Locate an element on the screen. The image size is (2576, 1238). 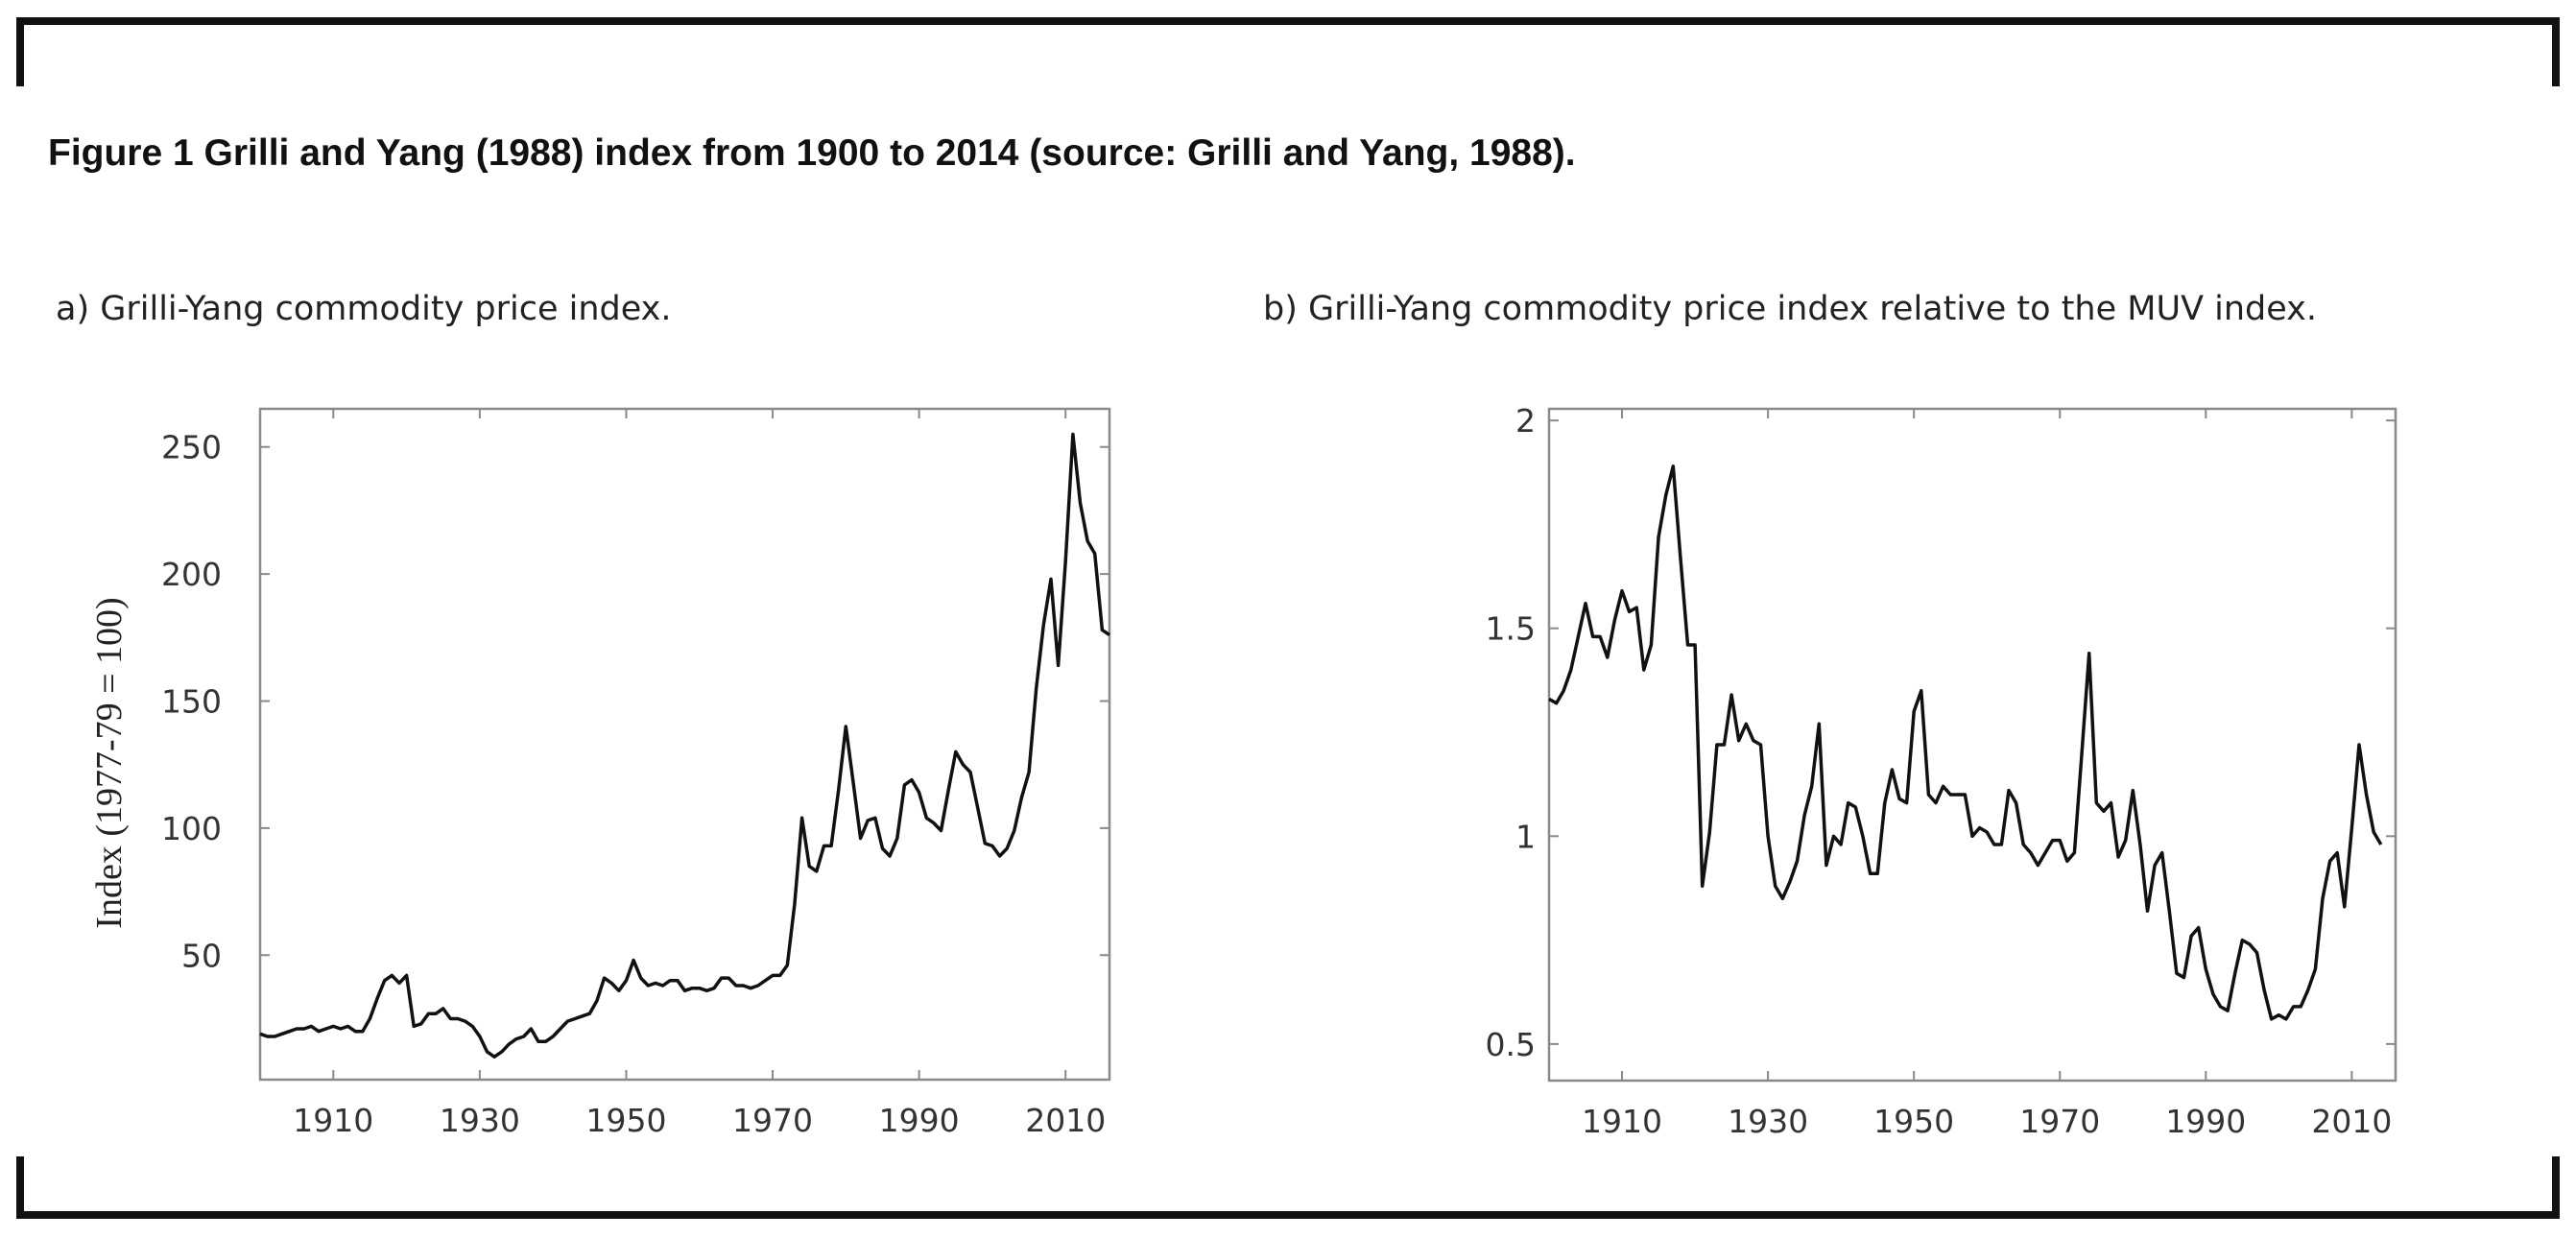
chart-a-xtick-label: 2010 is located at coordinates (1065, 1120).